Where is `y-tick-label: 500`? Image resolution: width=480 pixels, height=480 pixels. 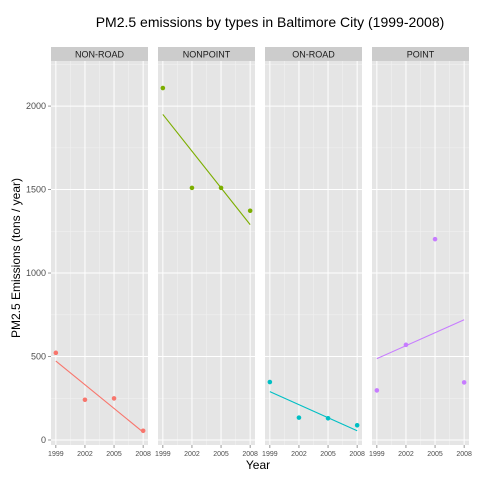 y-tick-label: 500 is located at coordinates (38, 357).